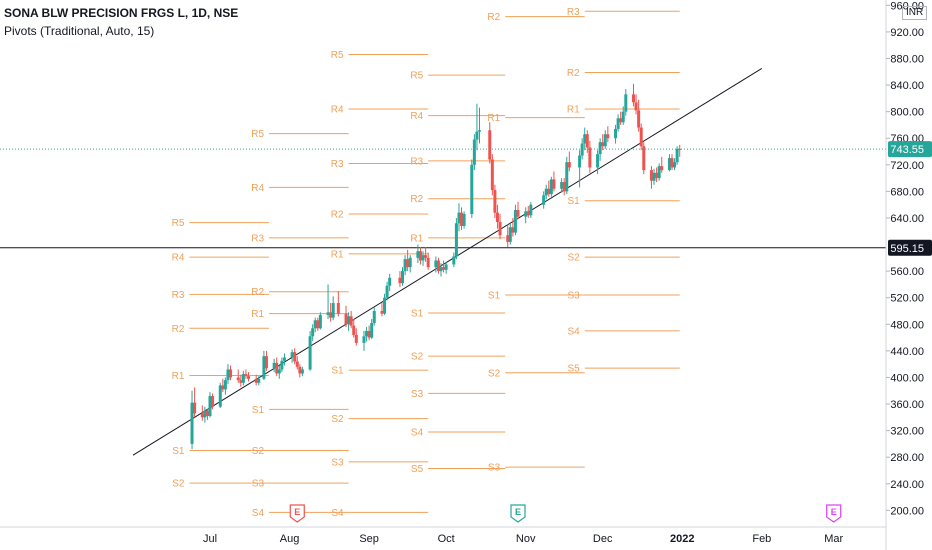 The width and height of the screenshot is (932, 550). I want to click on symbol-title: SONA BLW PRECISION FRGS L, 1D, NSE, so click(121, 13).